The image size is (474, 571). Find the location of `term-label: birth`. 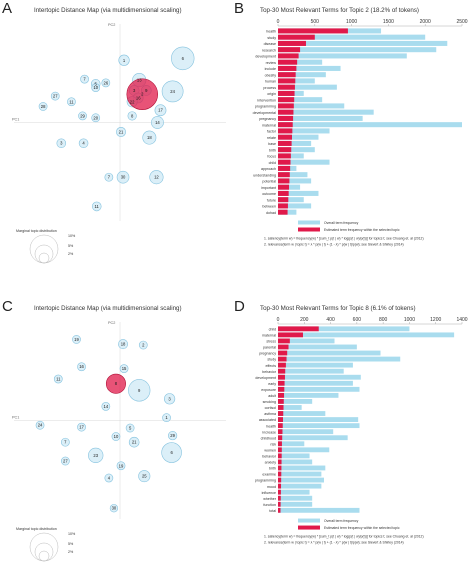

term-label: birth is located at coordinates (272, 469).